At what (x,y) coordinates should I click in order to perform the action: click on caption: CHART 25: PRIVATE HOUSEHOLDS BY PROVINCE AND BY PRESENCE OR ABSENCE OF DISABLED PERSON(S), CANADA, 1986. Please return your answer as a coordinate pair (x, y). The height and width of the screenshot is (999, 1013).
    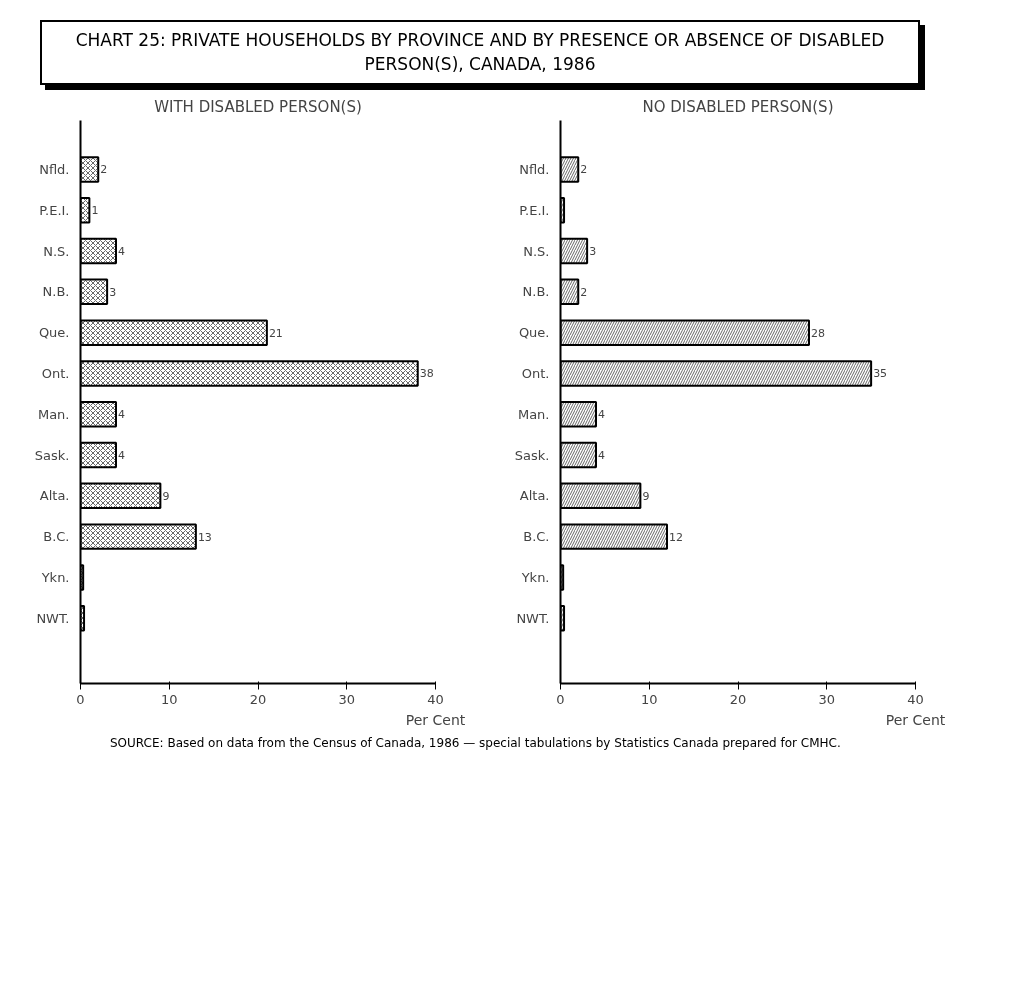
    Looking at the image, I should click on (480, 53).